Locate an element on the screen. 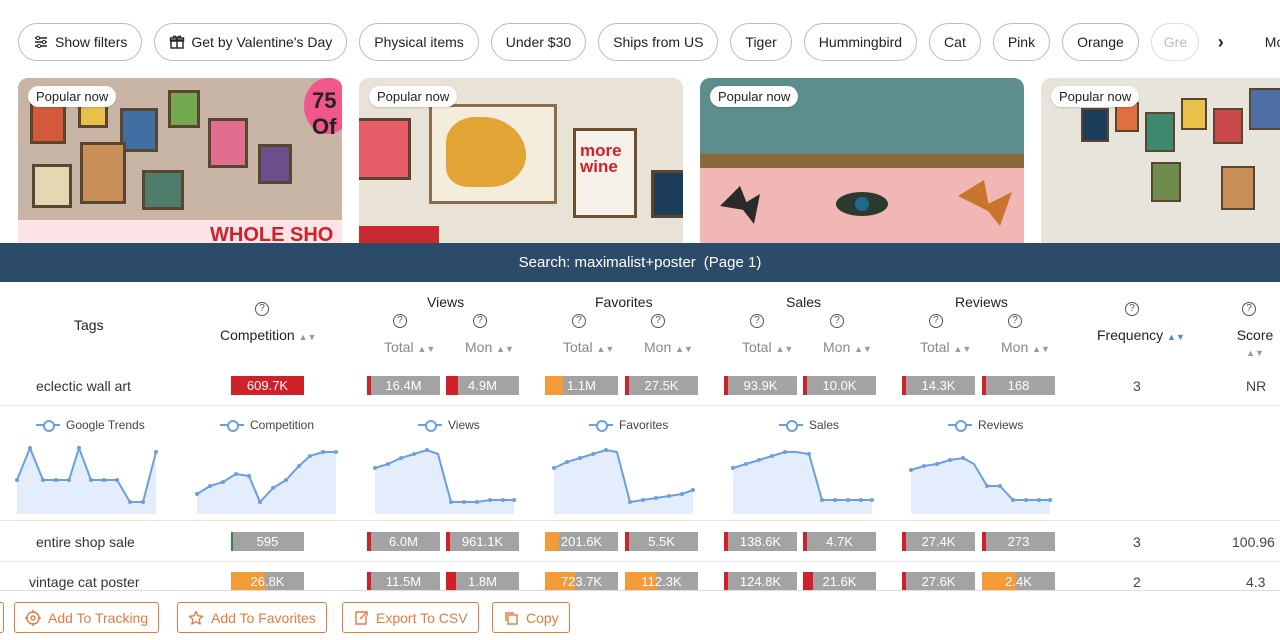 This screenshot has width=1280, height=640. add-to-favorites-button: Add To Favorites is located at coordinates (252, 617).